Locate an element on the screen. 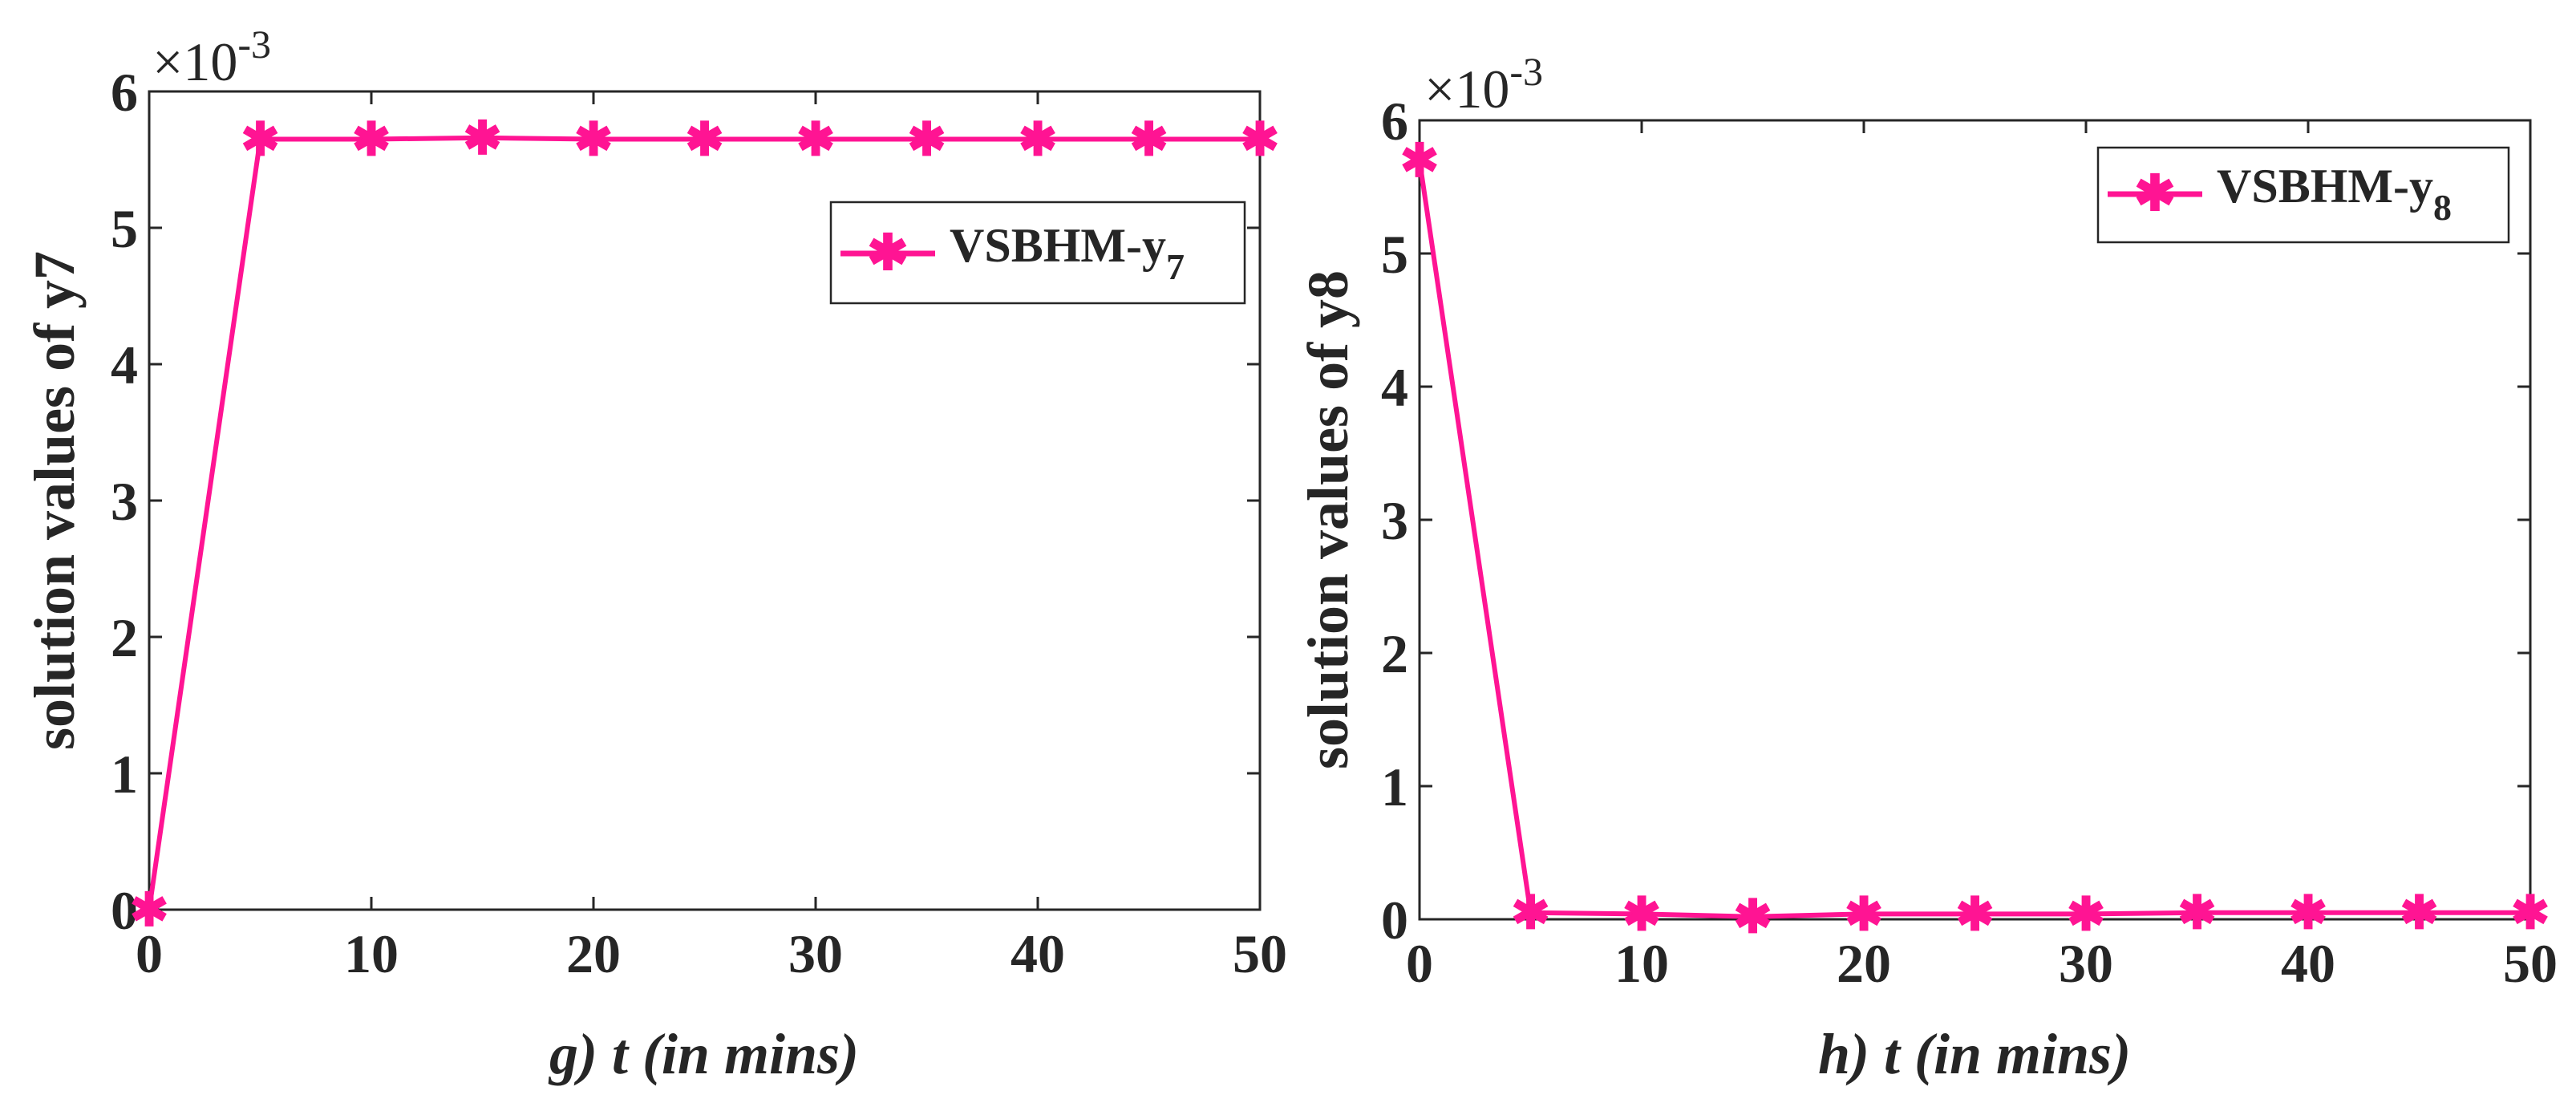  legend-label-subscript: 7 is located at coordinates (1175, 266).